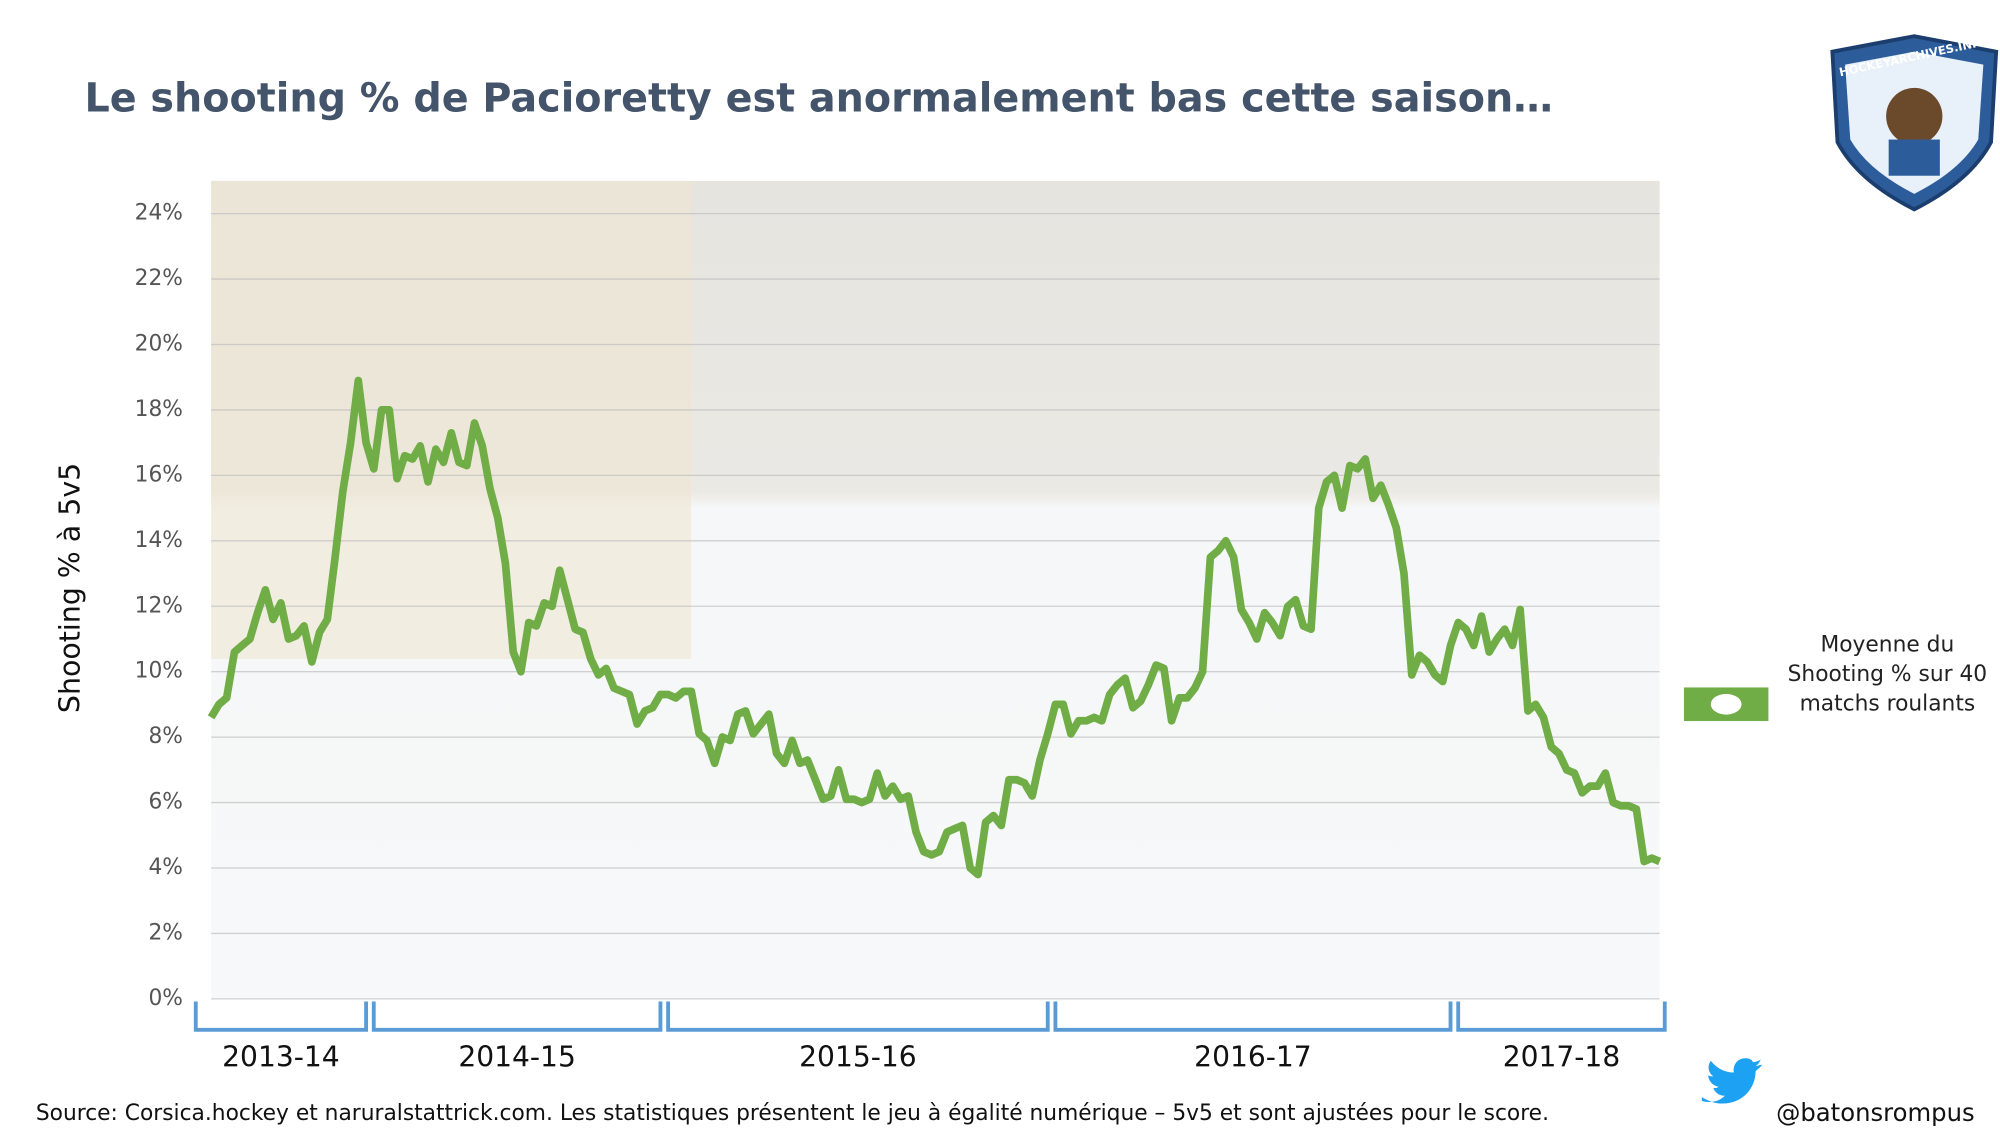 Image resolution: width=2000 pixels, height=1141 pixels. I want to click on y-tick-label: 4%, so click(165, 867).